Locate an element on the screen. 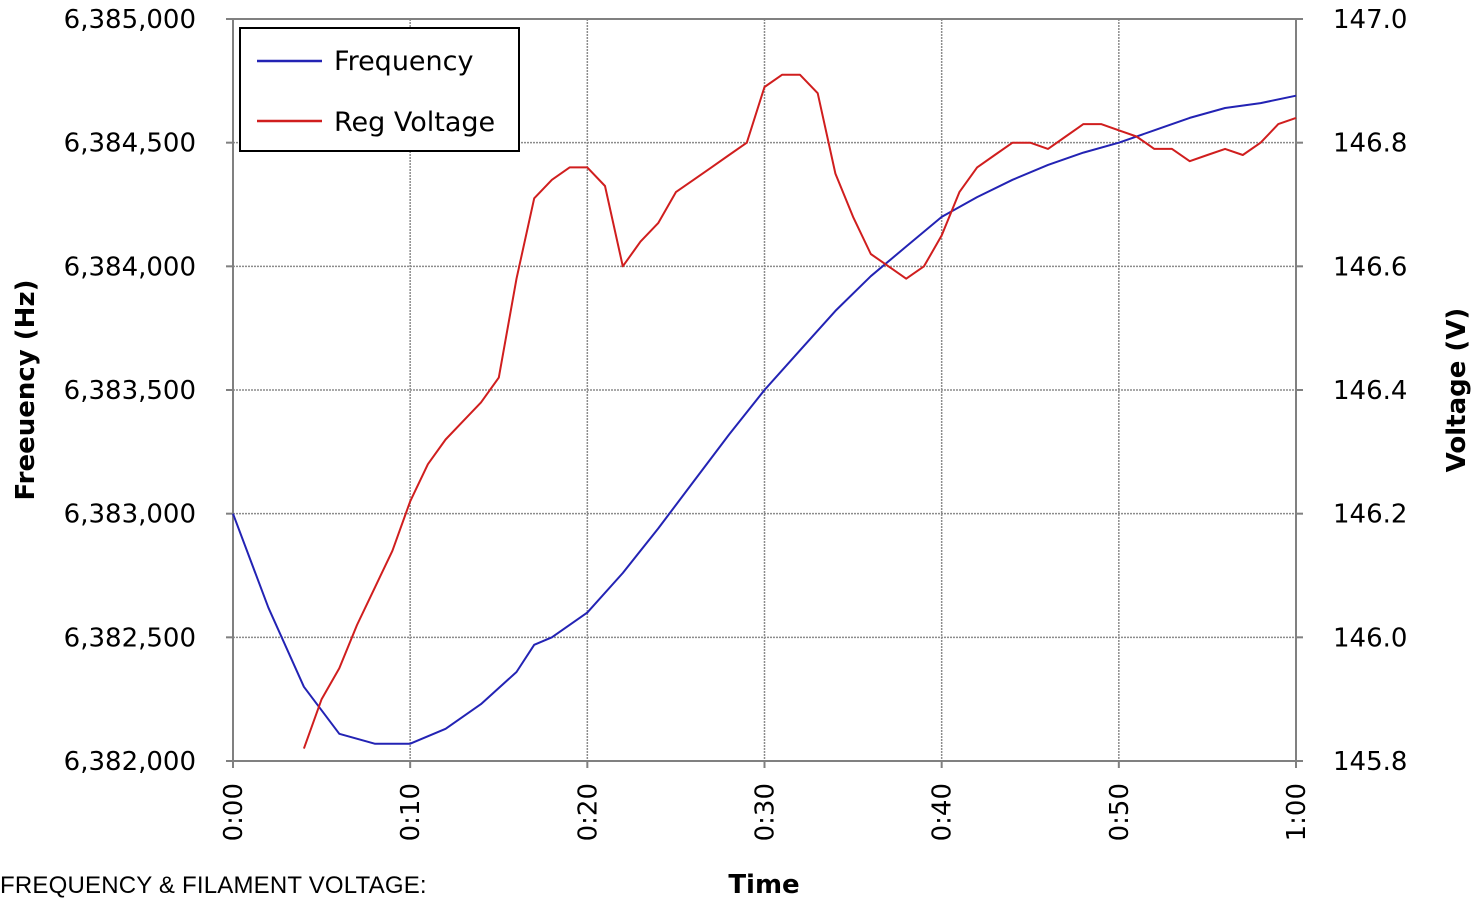 Image resolution: width=1472 pixels, height=899 pixels. right-axis-ticks: 145.8 146.0 146.2 146.4 146.6 146.8 147.0 is located at coordinates (1351, 391).